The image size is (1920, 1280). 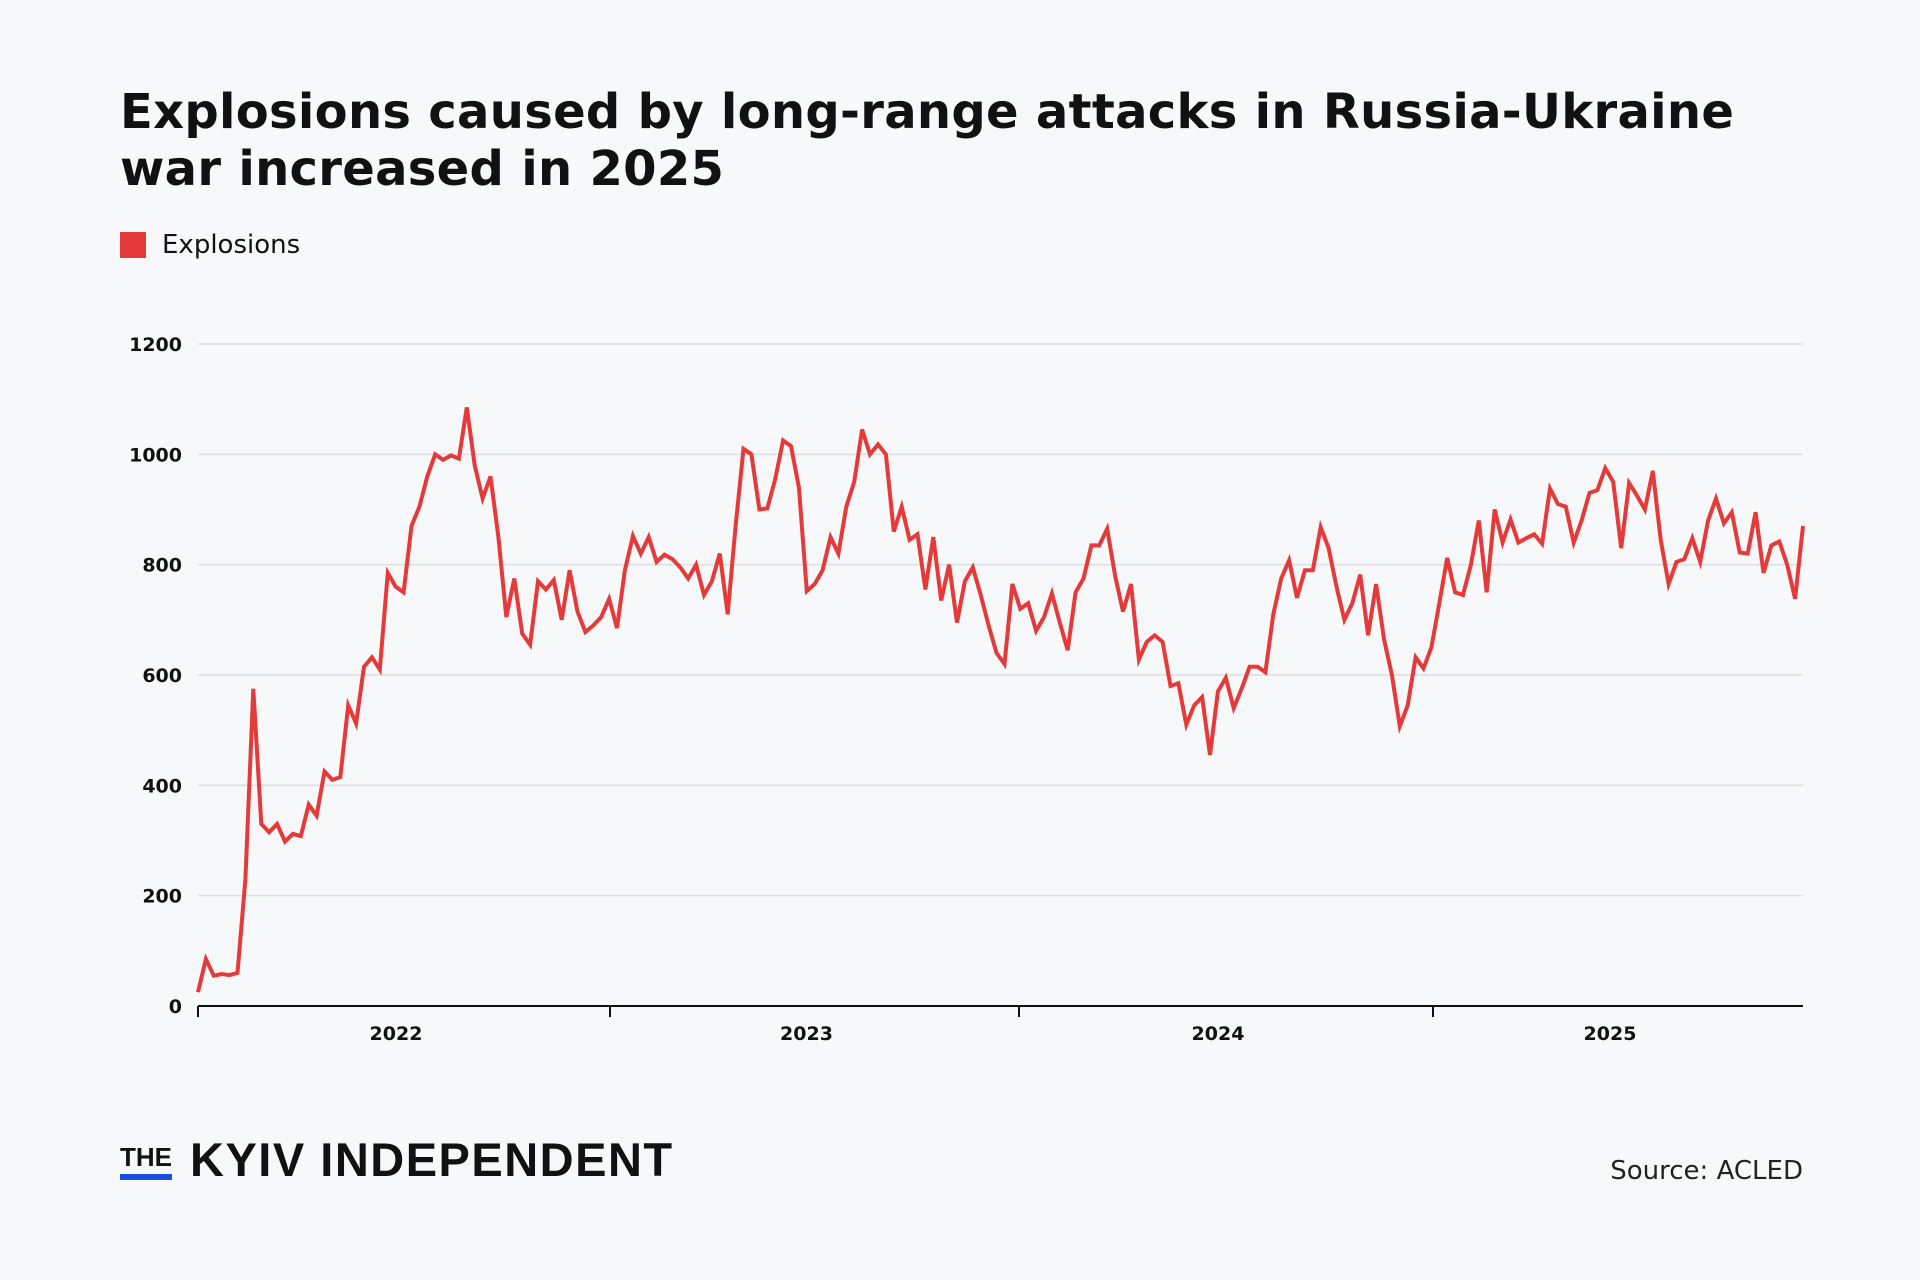 I want to click on x-tick-label: 2023, so click(x=806, y=1034).